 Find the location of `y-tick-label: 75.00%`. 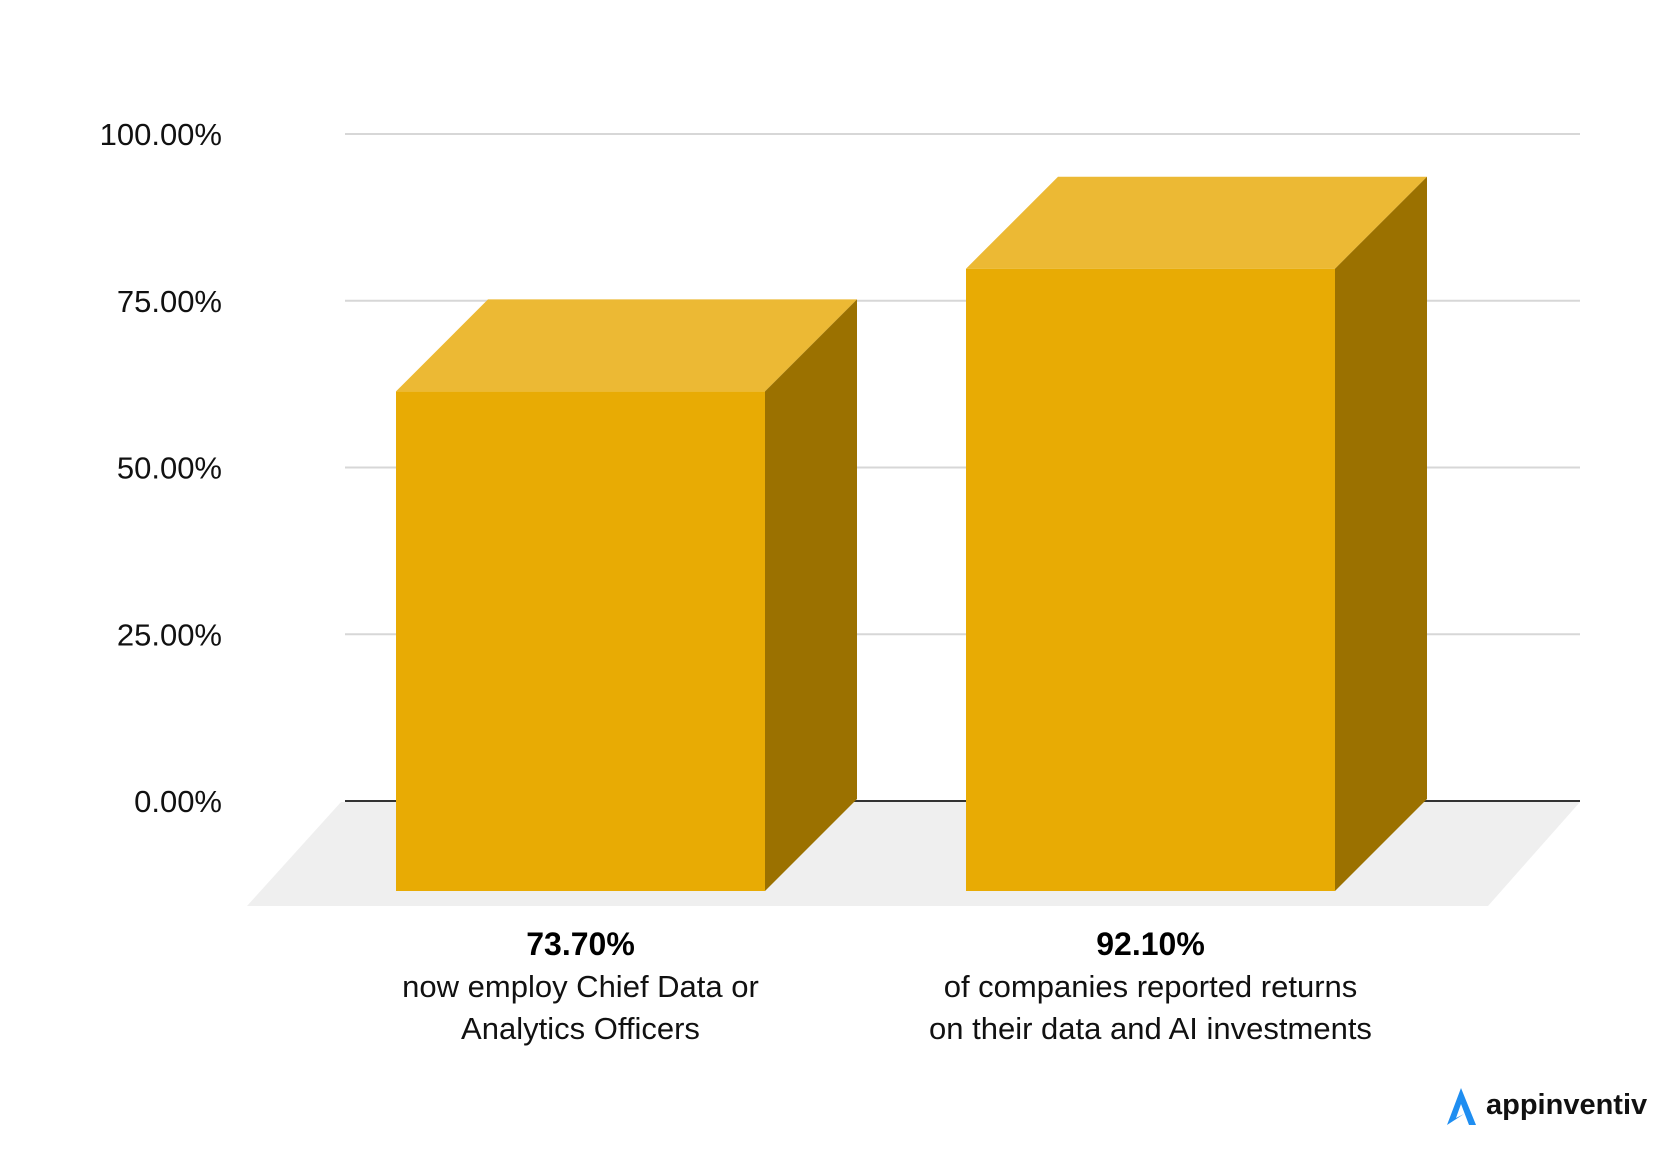

y-tick-label: 75.00% is located at coordinates (169, 301).